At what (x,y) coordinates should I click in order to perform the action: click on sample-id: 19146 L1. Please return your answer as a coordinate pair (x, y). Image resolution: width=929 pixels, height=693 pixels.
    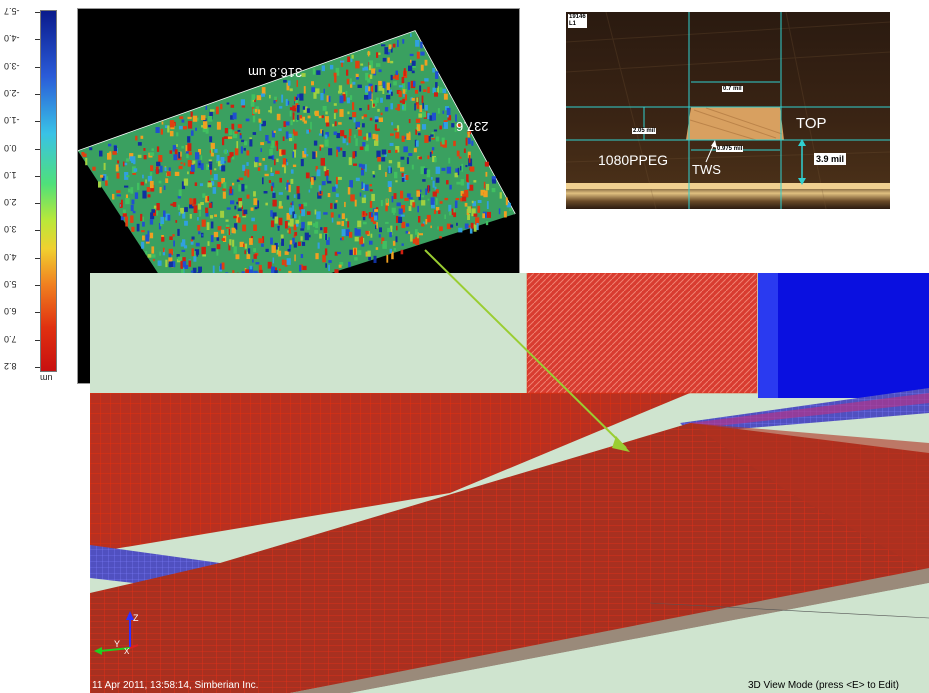
    Looking at the image, I should click on (577, 21).